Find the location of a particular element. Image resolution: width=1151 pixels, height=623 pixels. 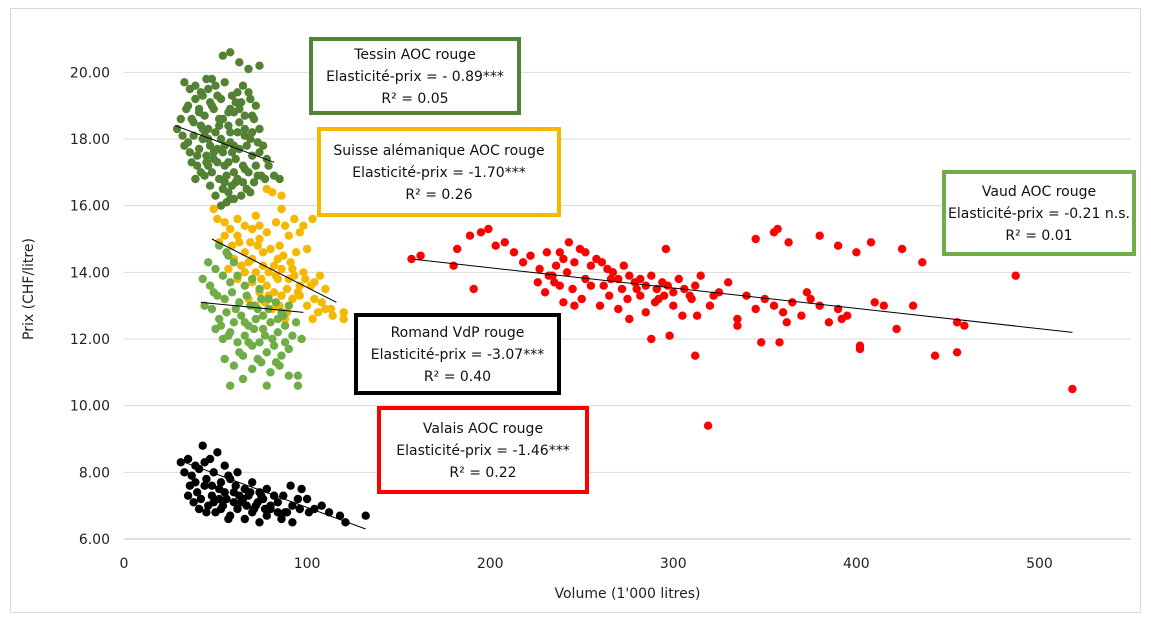

x-tick-label: 100 is located at coordinates (307, 564).